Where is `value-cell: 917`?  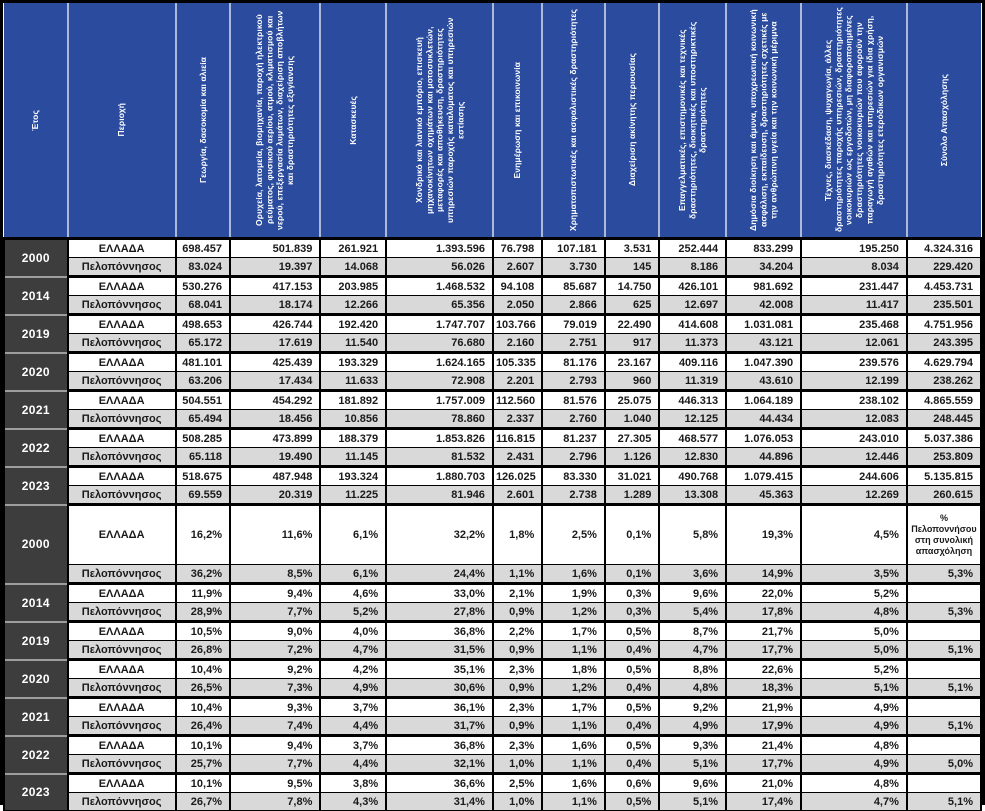 value-cell: 917 is located at coordinates (632, 343).